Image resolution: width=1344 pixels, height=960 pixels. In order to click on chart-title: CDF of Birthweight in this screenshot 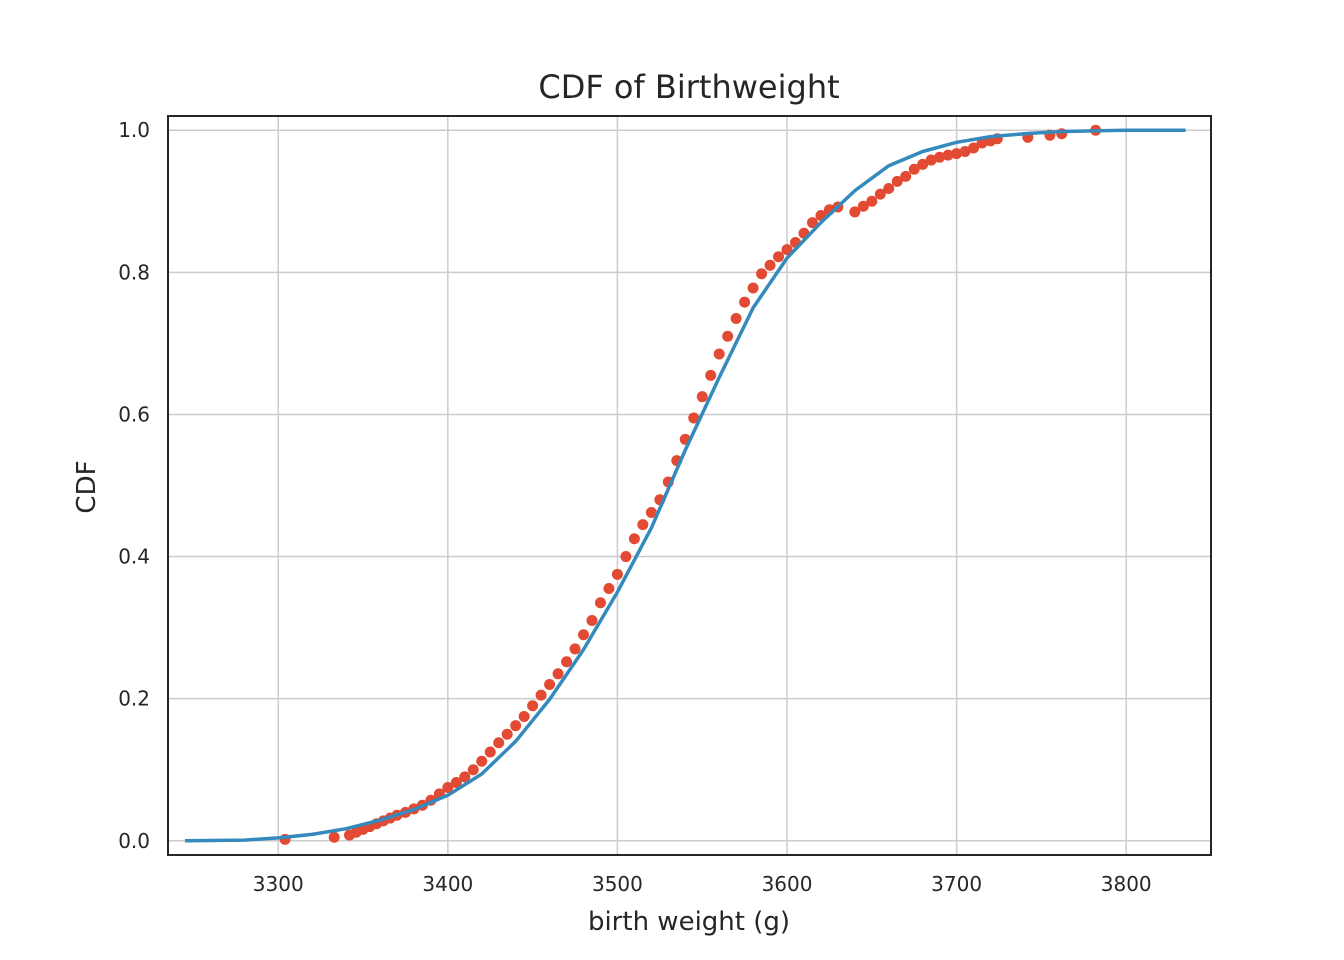, I will do `click(688, 87)`.